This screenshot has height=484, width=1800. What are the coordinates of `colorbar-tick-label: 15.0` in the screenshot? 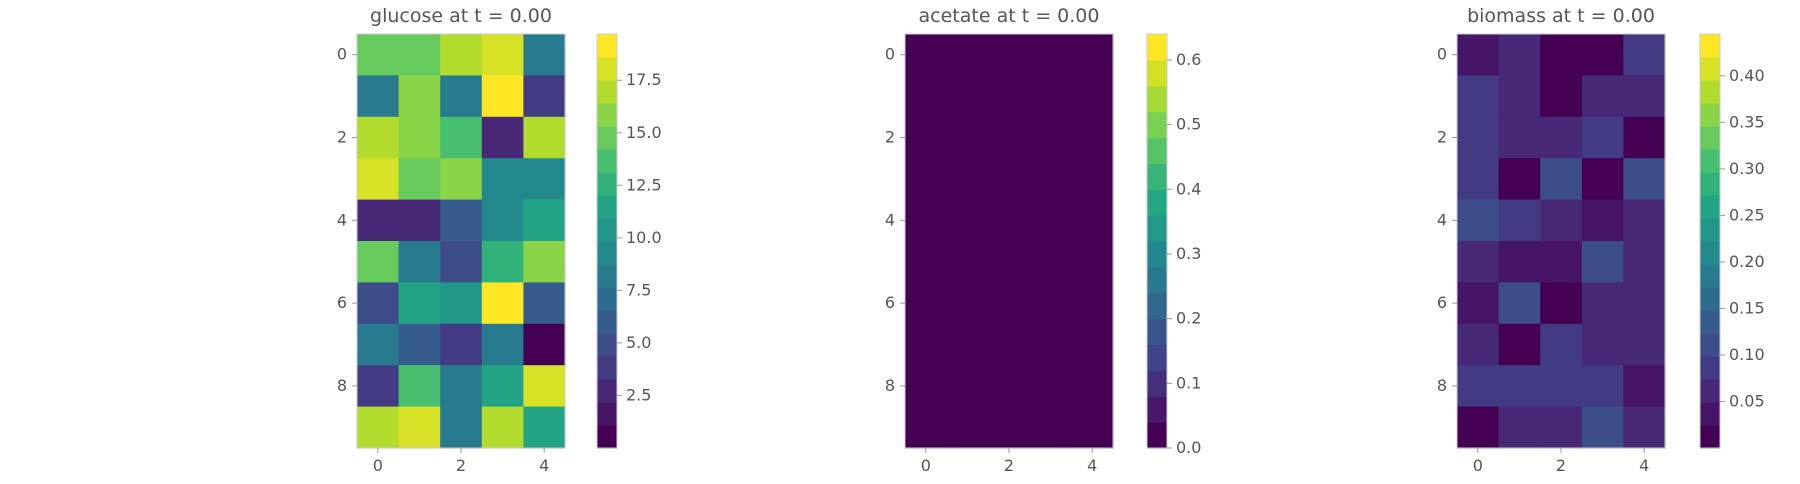 It's located at (644, 132).